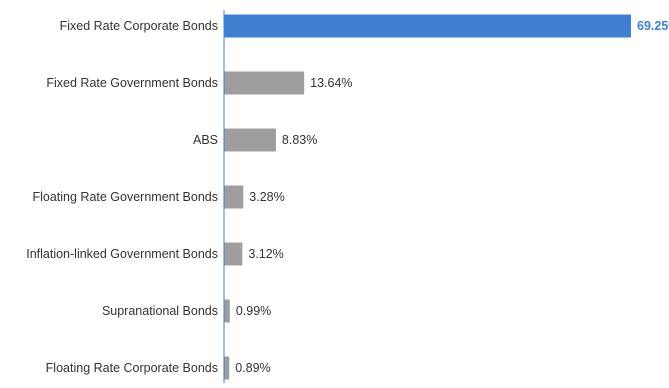 The height and width of the screenshot is (388, 669). What do you see at coordinates (160, 311) in the screenshot?
I see `category-label: Supranational Bonds` at bounding box center [160, 311].